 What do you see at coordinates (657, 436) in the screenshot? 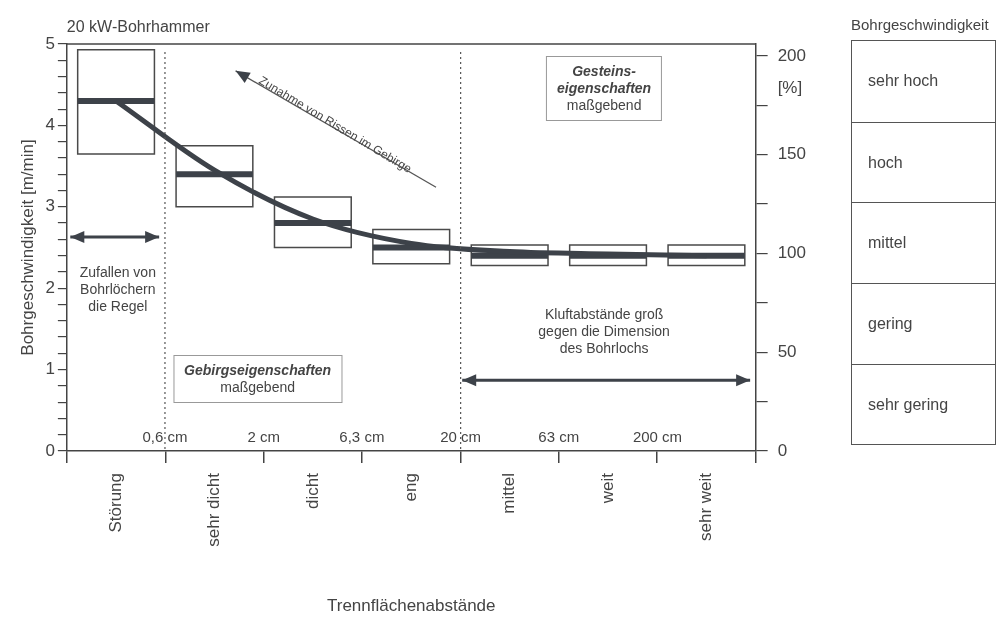
I see `x2-tick-label: 200 cm` at bounding box center [657, 436].